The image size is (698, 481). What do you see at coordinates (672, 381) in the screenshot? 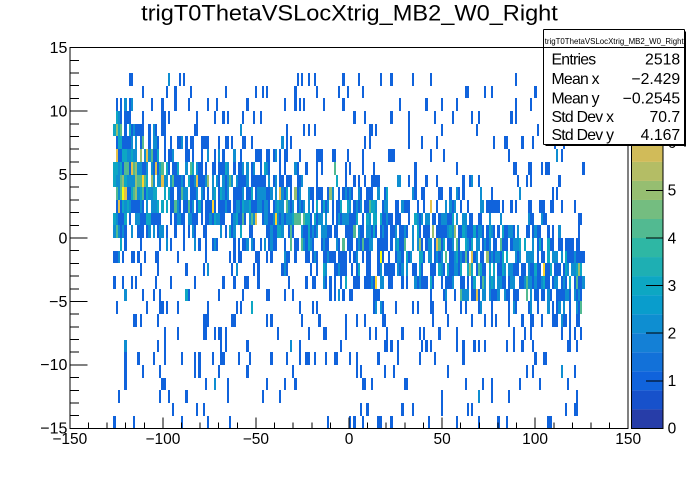
I see `svg-text: 1` at bounding box center [672, 381].